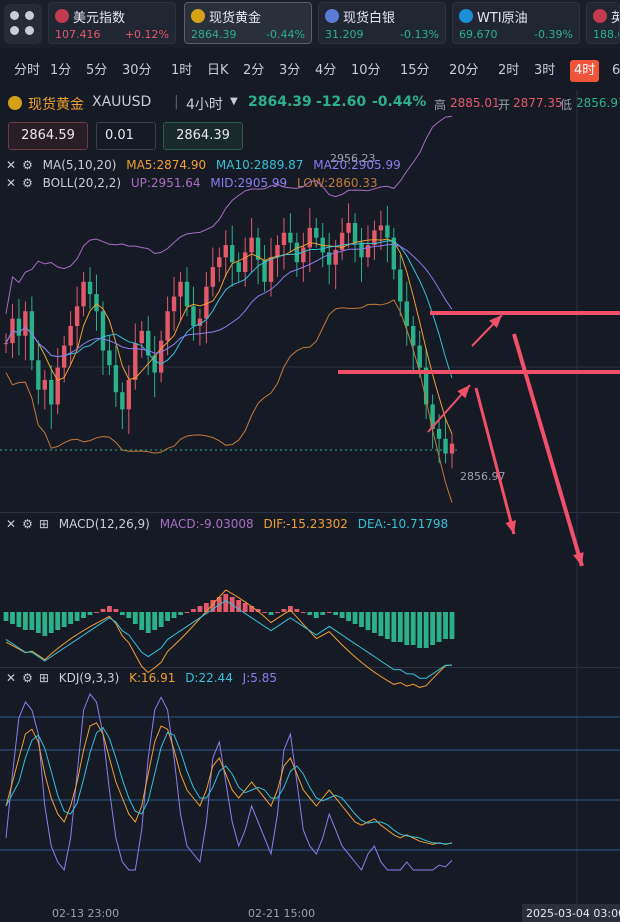 This screenshot has width=620, height=922. I want to click on ticker-name: 现货黄金, so click(235, 18).